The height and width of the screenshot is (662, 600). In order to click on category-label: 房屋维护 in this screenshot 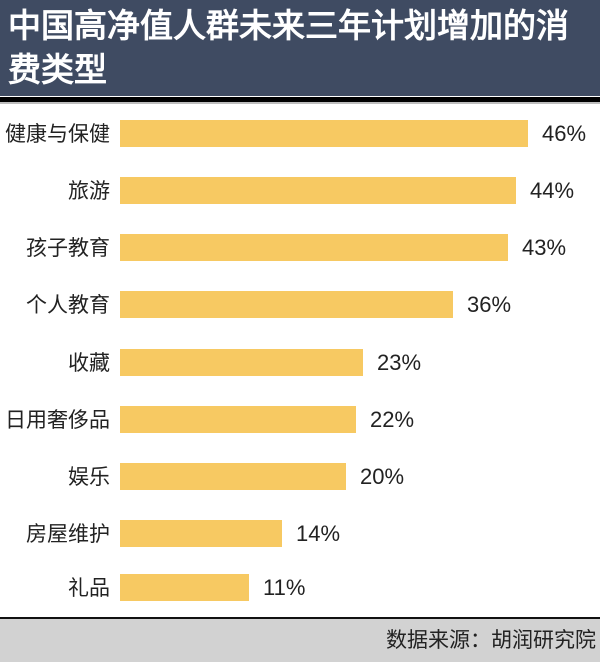, I will do `click(68, 534)`.